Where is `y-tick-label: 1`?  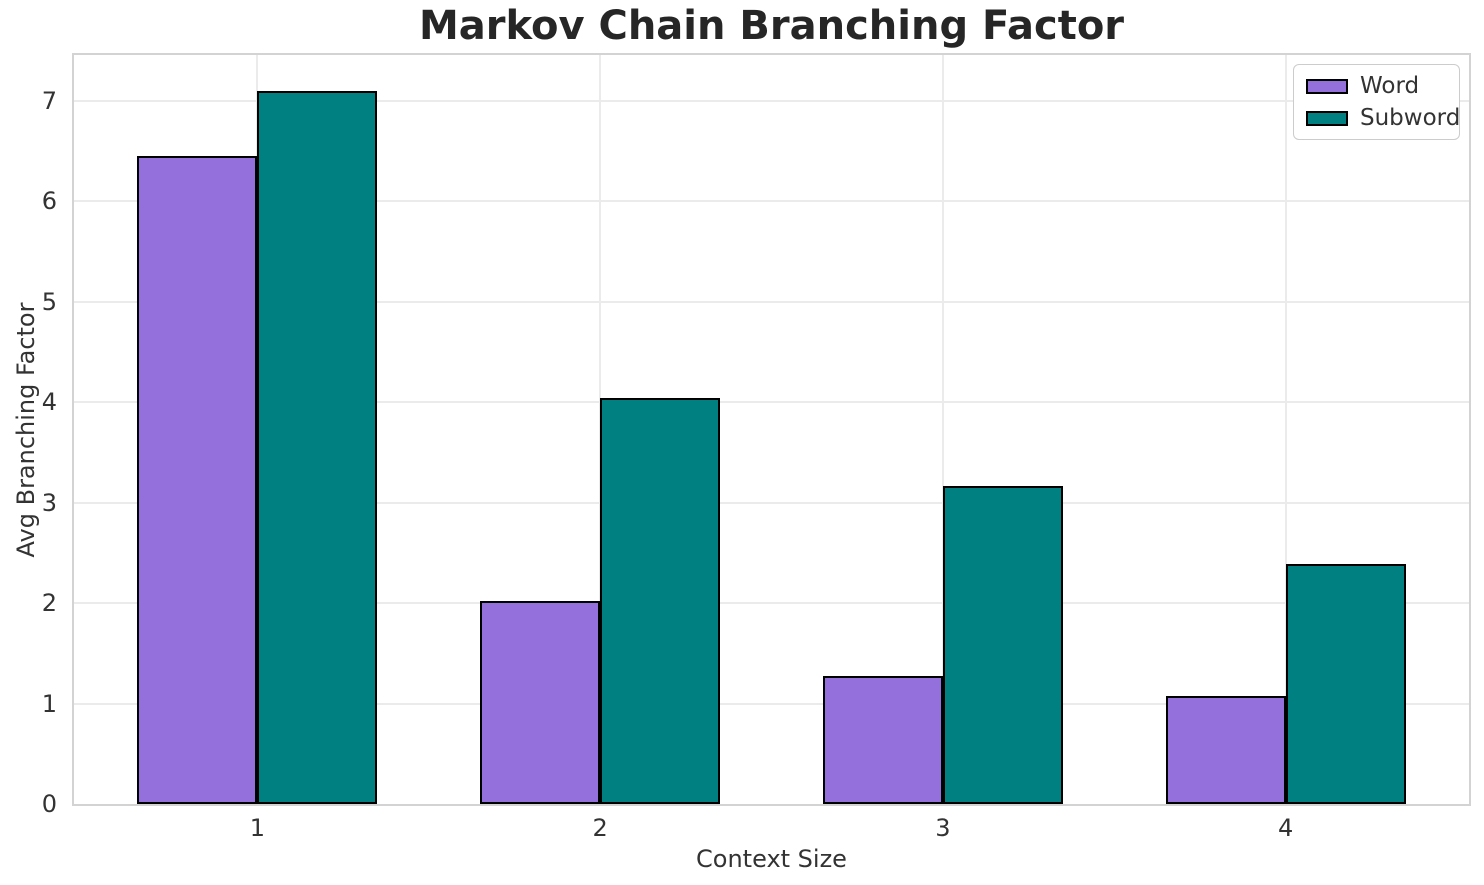 y-tick-label: 1 is located at coordinates (49, 703).